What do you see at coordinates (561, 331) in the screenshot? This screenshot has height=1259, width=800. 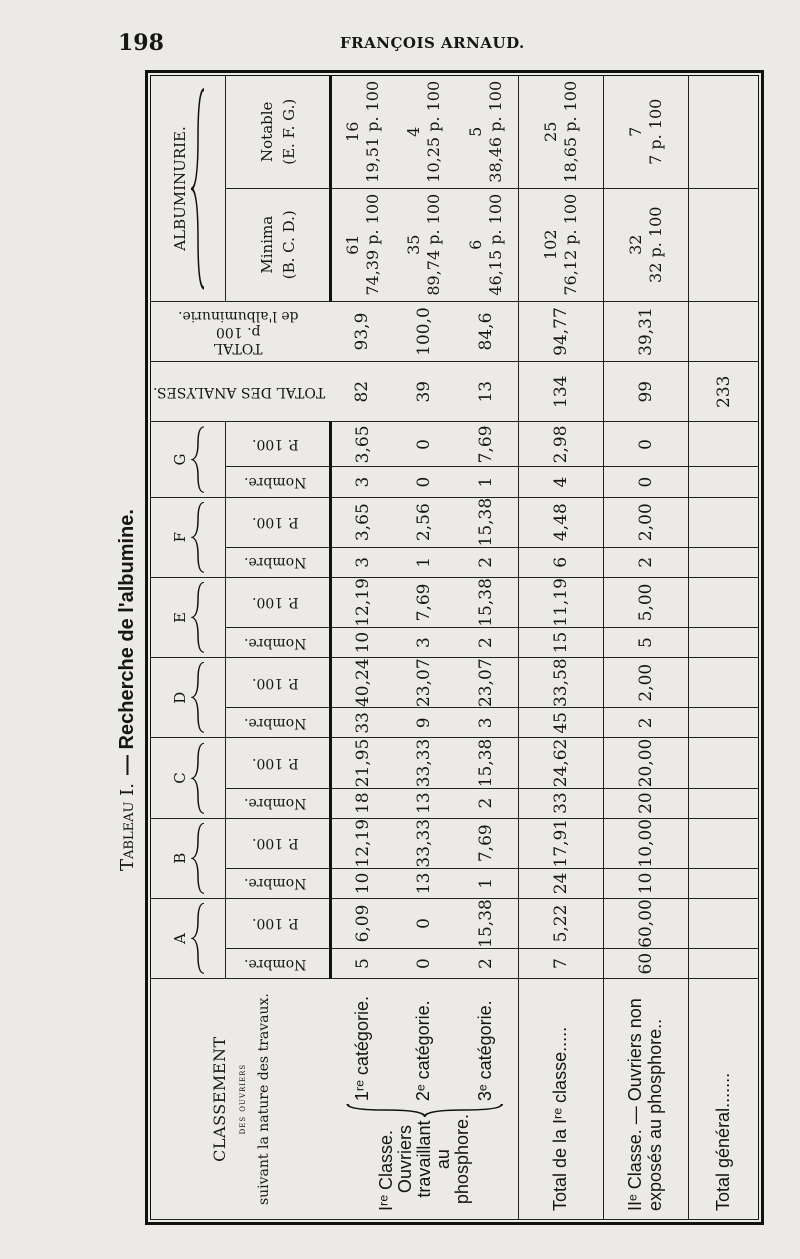 I see `total-pct-cell: 94,77` at bounding box center [561, 331].